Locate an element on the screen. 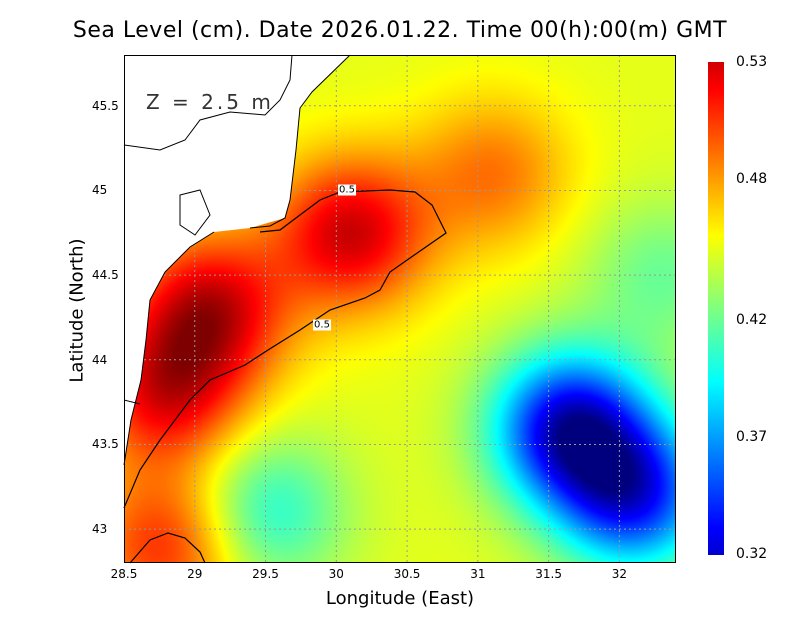  y-tick-label: 45.5 is located at coordinates (105, 105).